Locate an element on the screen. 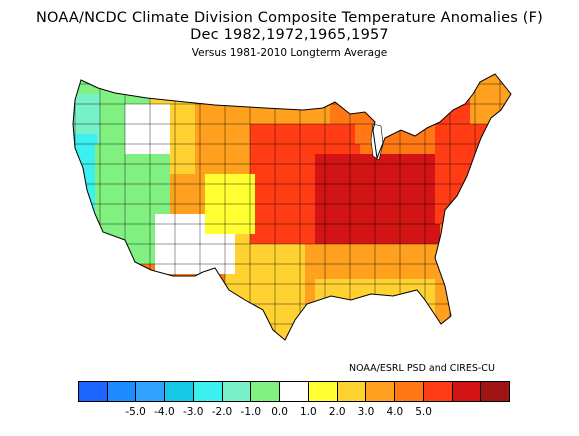 The width and height of the screenshot is (579, 436). region-great-lakes-north is located at coordinates (395, 119).